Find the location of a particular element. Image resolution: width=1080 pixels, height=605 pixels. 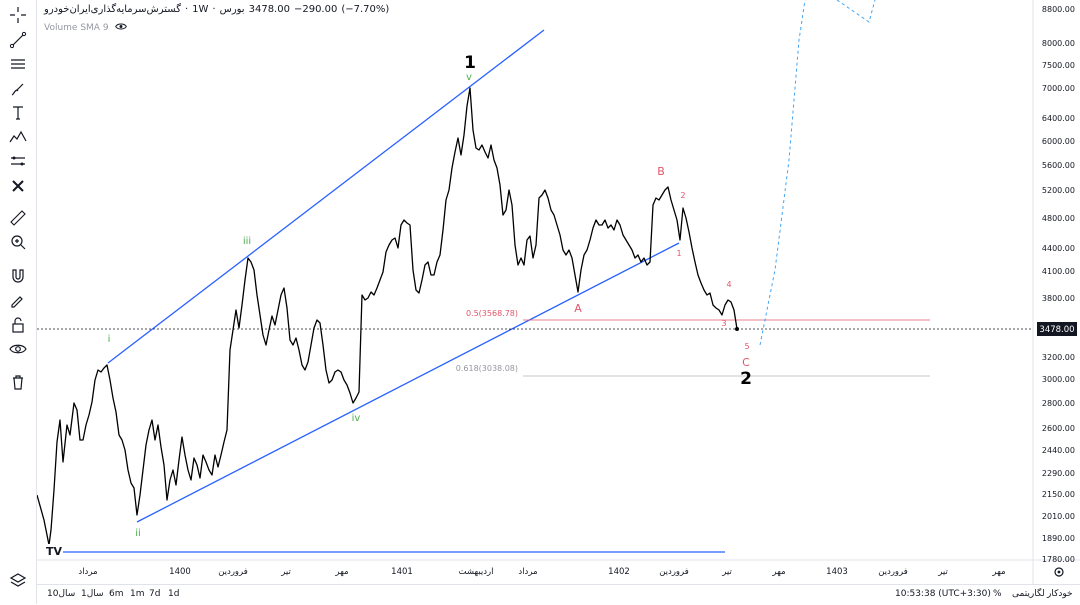

wave-label-iii: iii is located at coordinates (247, 241).